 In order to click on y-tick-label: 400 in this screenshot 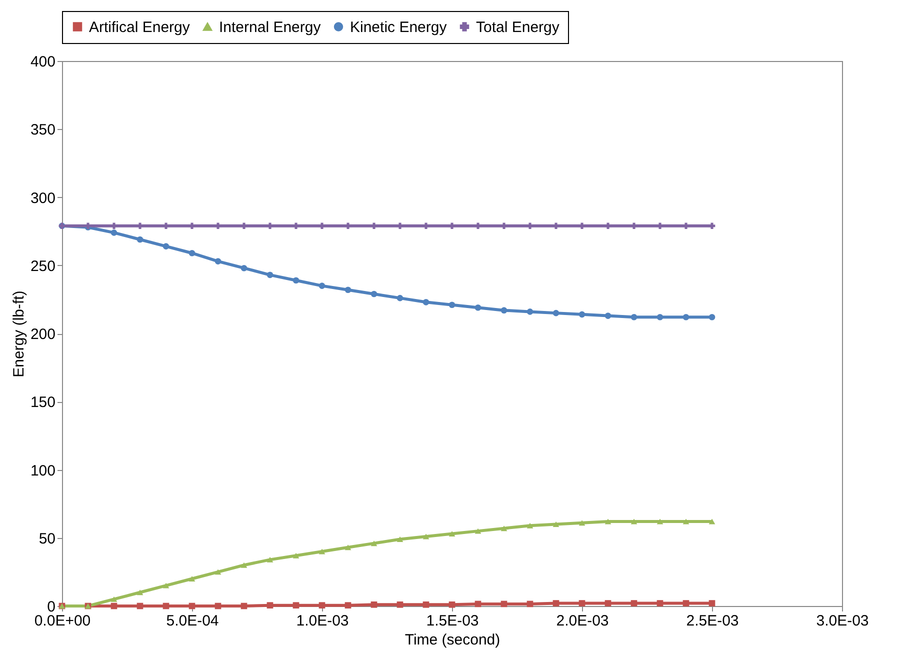, I will do `click(43, 62)`.